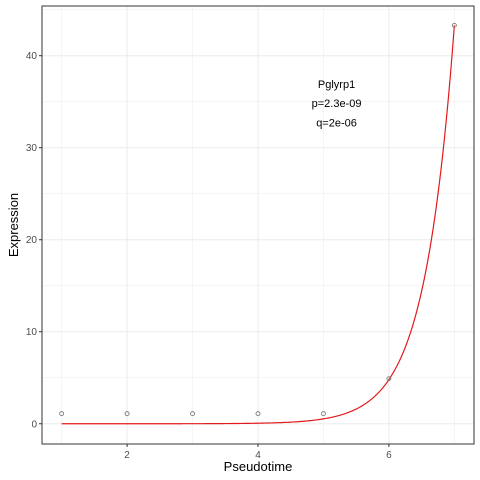 The width and height of the screenshot is (480, 480). I want to click on annotation-3: q=2e-06, so click(336, 124).